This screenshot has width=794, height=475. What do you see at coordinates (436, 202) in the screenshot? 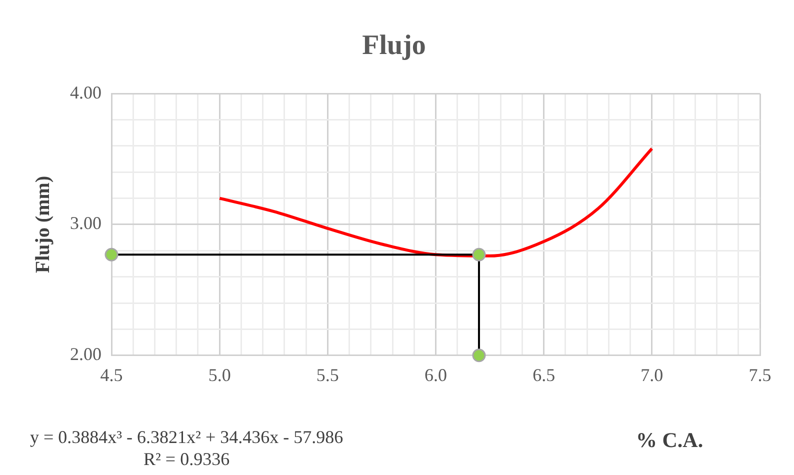
I see `line-series` at bounding box center [436, 202].